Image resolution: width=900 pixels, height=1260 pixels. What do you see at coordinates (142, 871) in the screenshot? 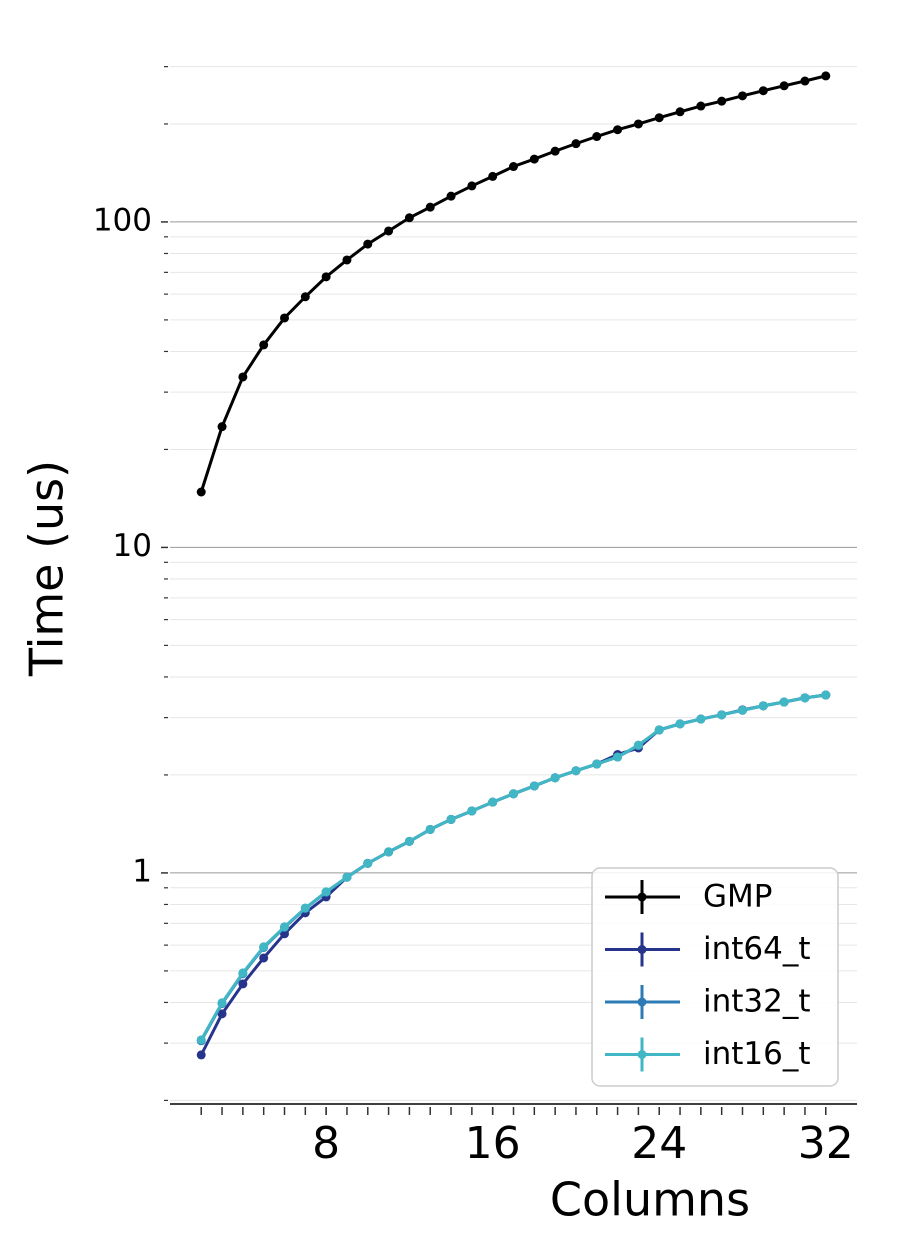
I see `y-tick-label: 1` at bounding box center [142, 871].